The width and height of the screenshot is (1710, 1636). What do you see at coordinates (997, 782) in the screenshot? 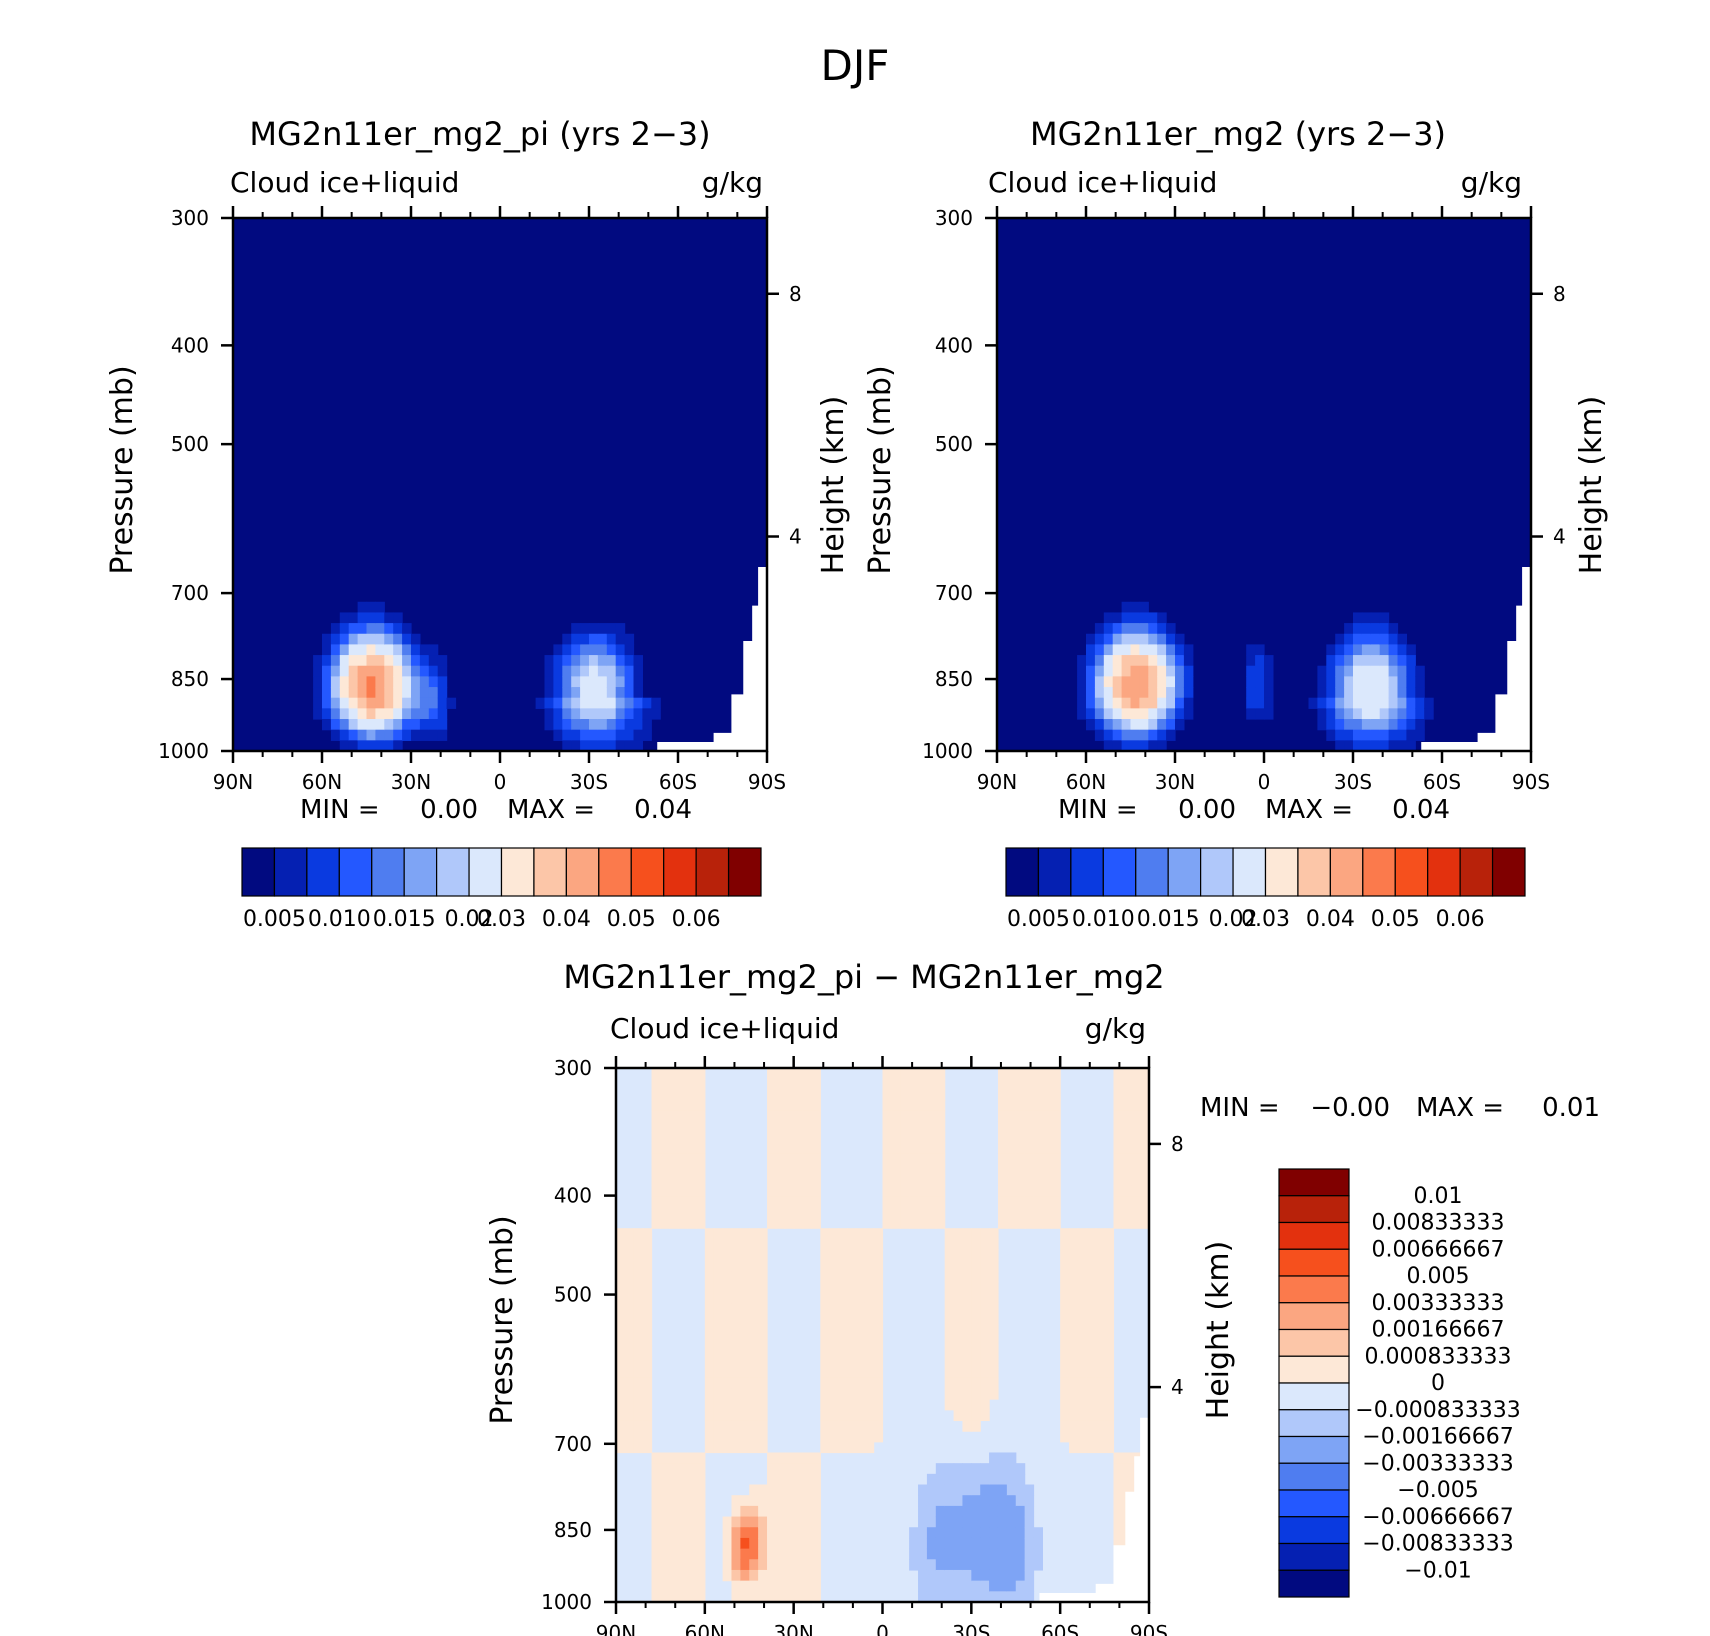
I see `x-tick-label: 90N` at bounding box center [997, 782].